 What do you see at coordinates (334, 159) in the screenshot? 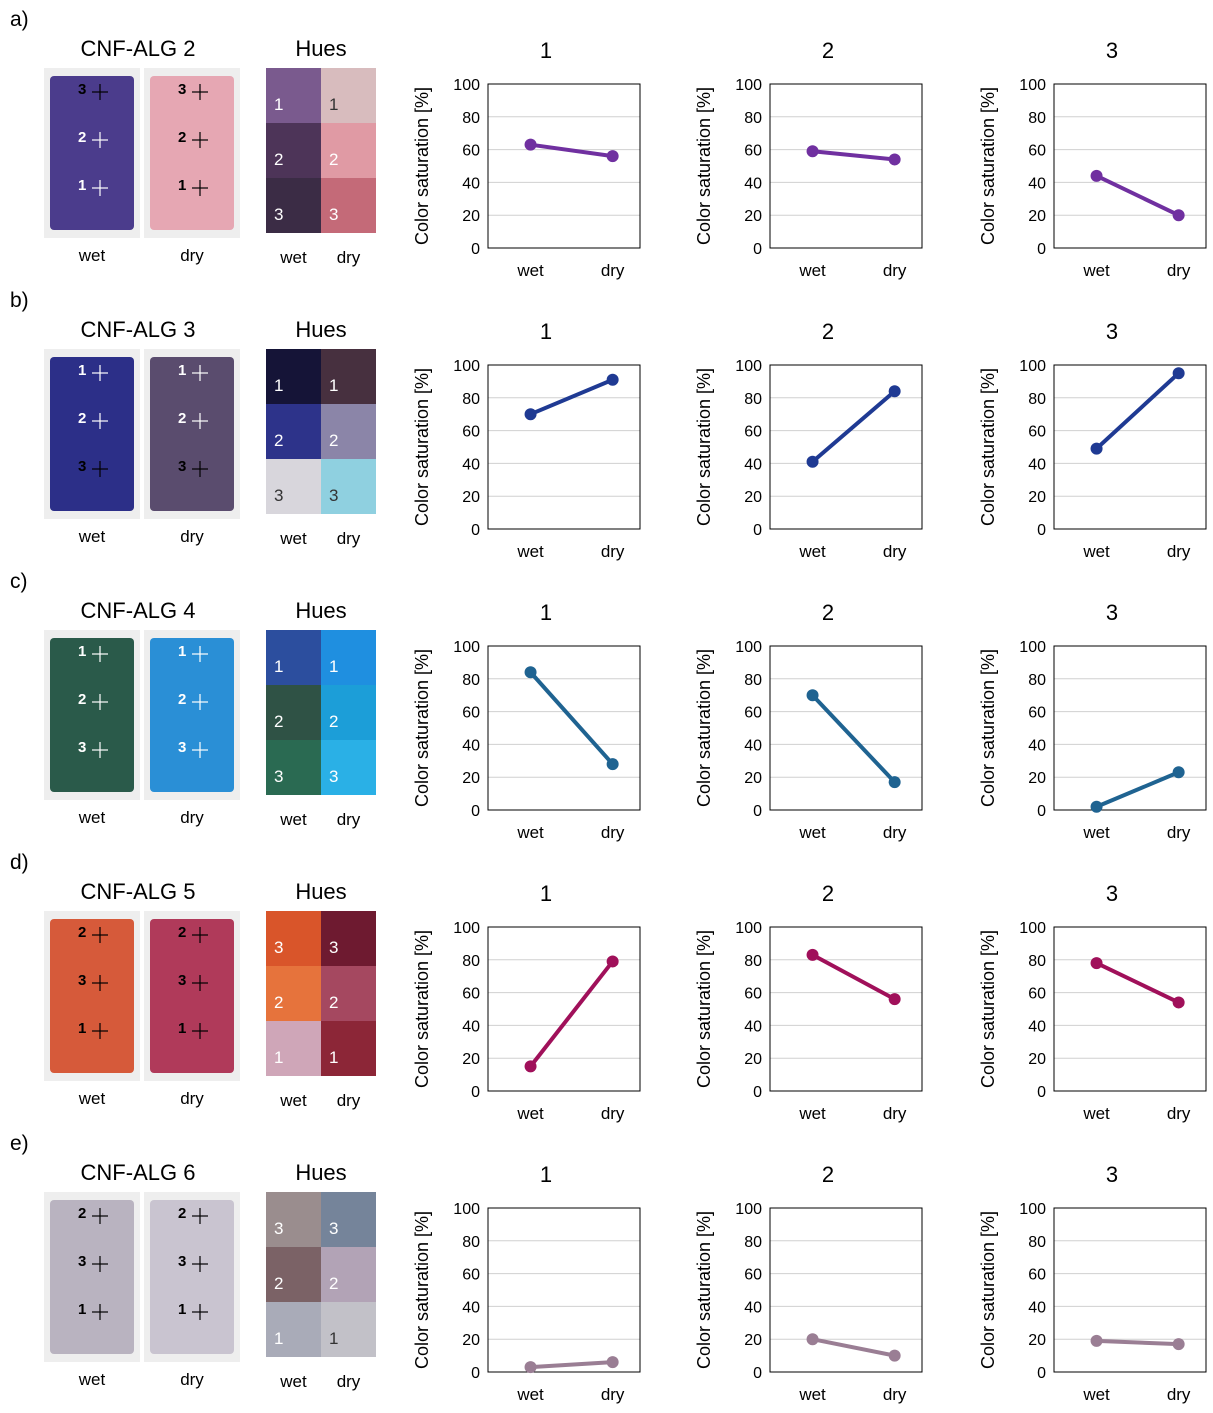
I see `hue-swatch-label: 2` at bounding box center [334, 159].